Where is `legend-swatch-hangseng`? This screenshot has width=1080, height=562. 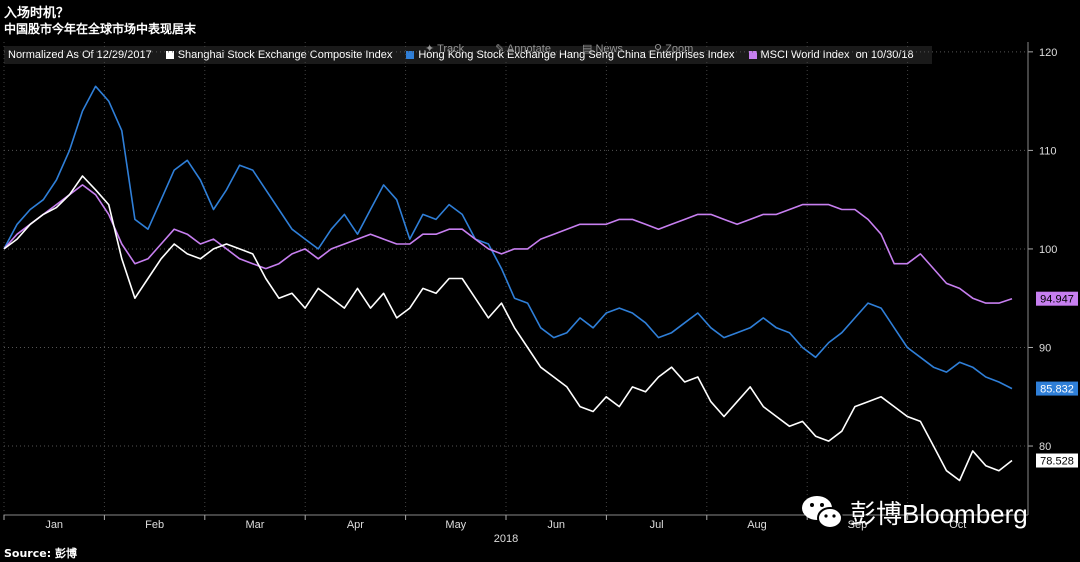
legend-swatch-hangseng is located at coordinates (410, 55).